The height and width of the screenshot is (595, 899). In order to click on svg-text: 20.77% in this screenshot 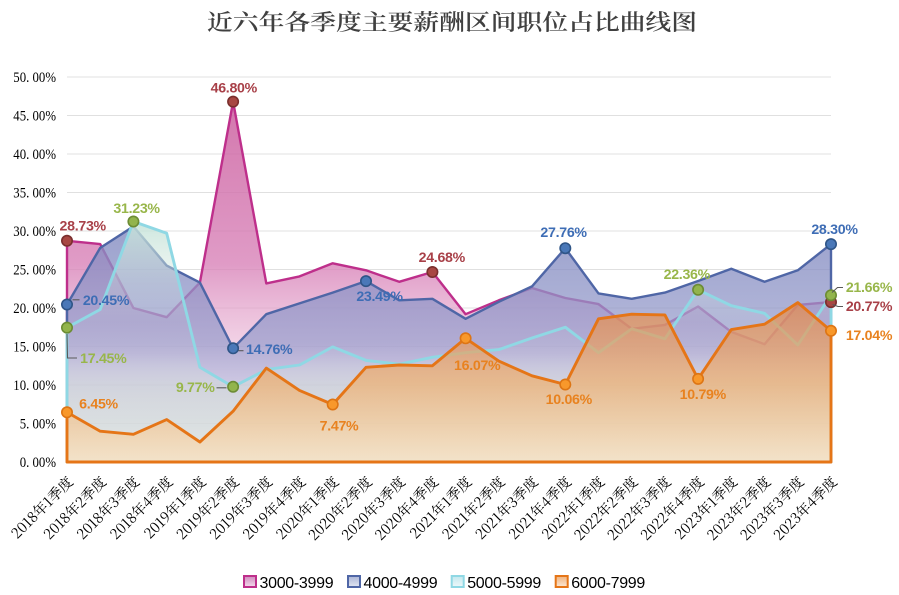, I will do `click(869, 307)`.